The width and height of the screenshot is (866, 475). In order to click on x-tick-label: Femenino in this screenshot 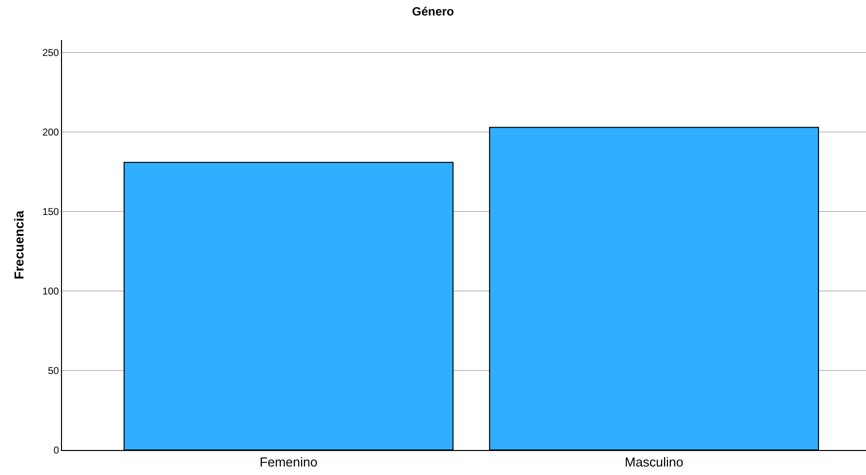, I will do `click(289, 462)`.